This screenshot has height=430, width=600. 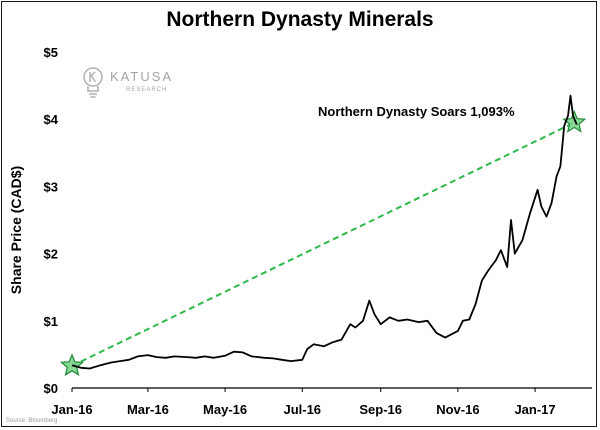 I want to click on y-tick-label: $5, so click(x=51, y=52).